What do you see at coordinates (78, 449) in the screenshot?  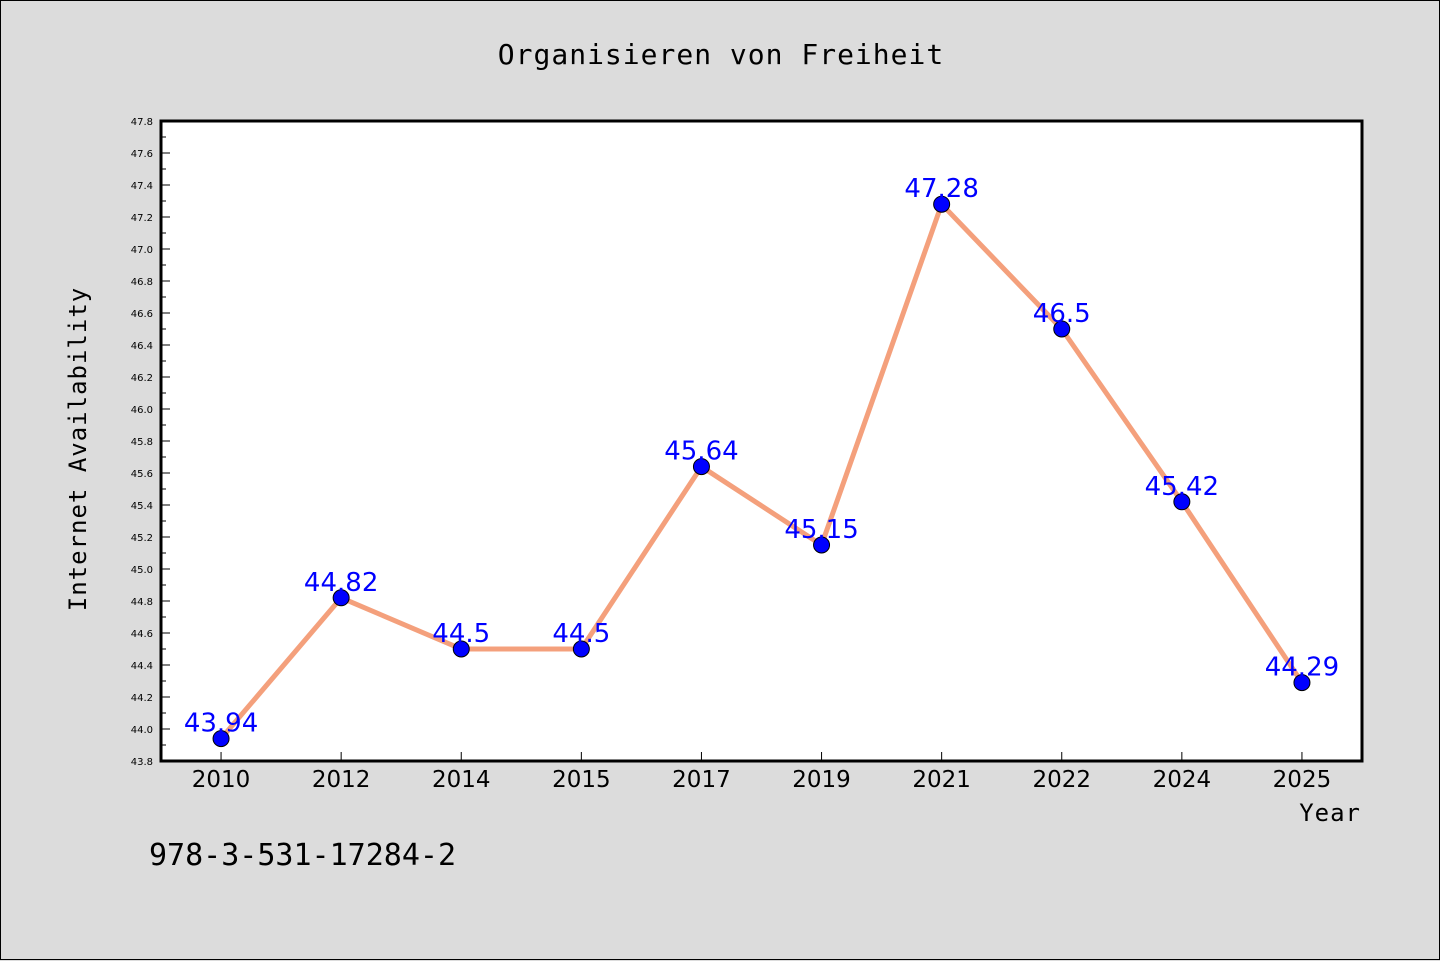 I see `y-axis-label: Internet Availability` at bounding box center [78, 449].